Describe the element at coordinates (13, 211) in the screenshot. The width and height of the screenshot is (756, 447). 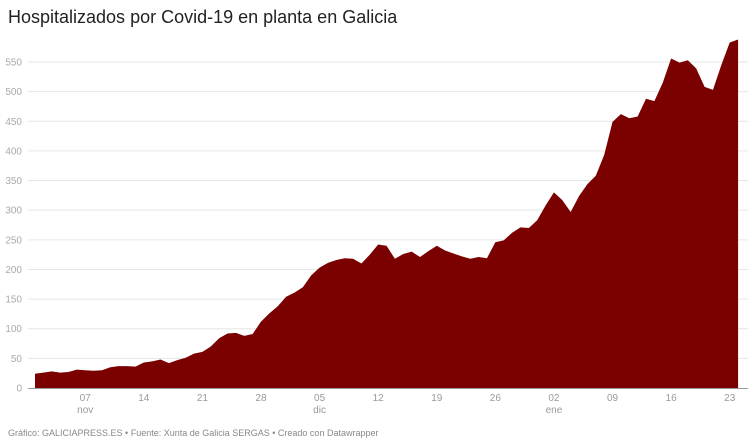
I see `y-tick-label: 300` at that location.